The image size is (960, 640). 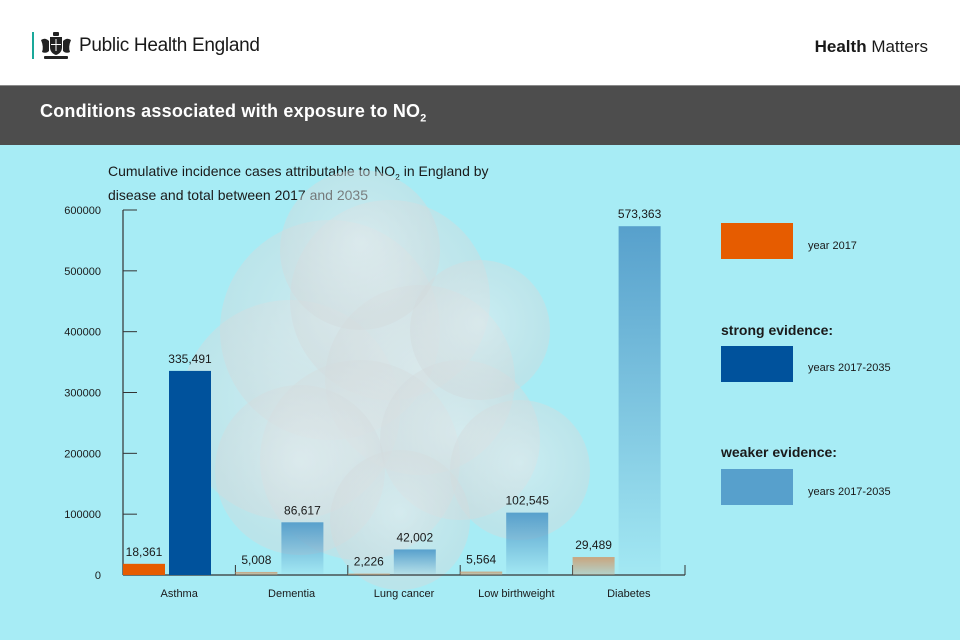 I want to click on data-label: 102,545, so click(x=528, y=501).